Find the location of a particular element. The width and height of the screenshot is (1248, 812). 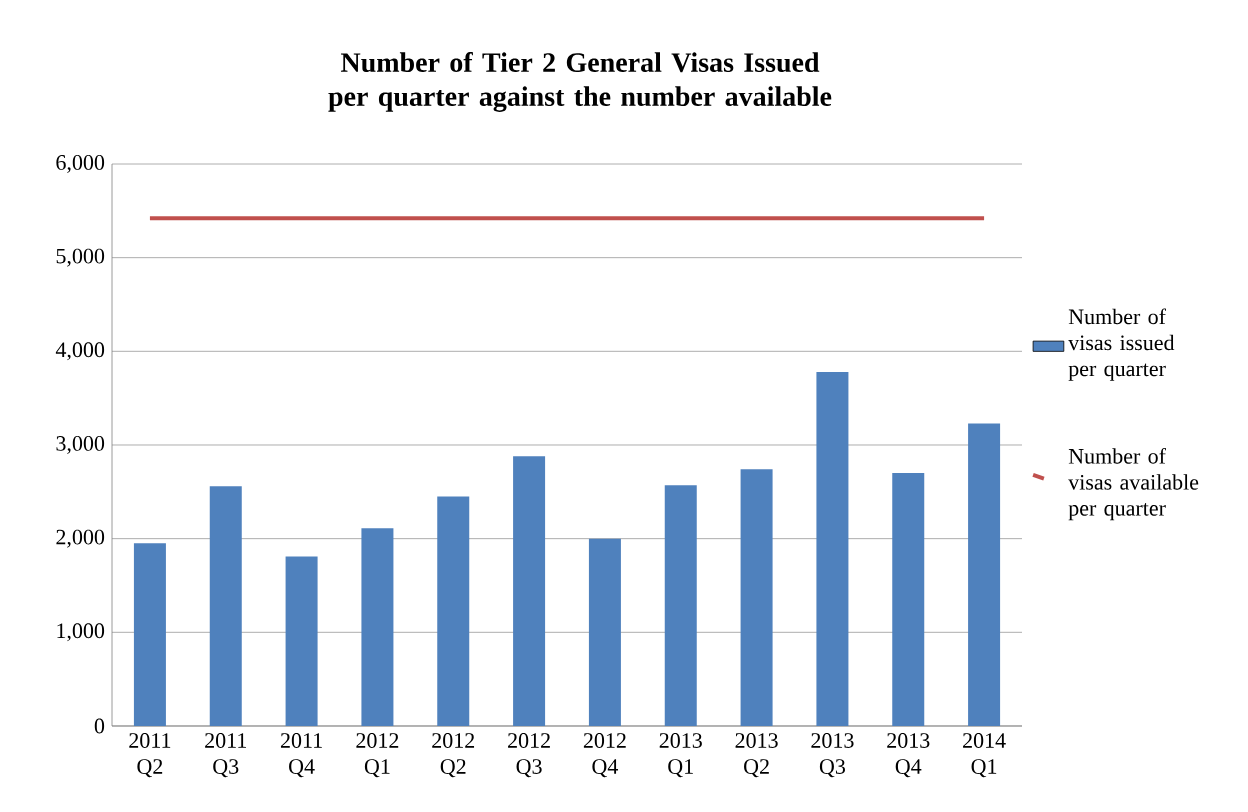

legend-label: Number of visas available per quarter is located at coordinates (1133, 484).